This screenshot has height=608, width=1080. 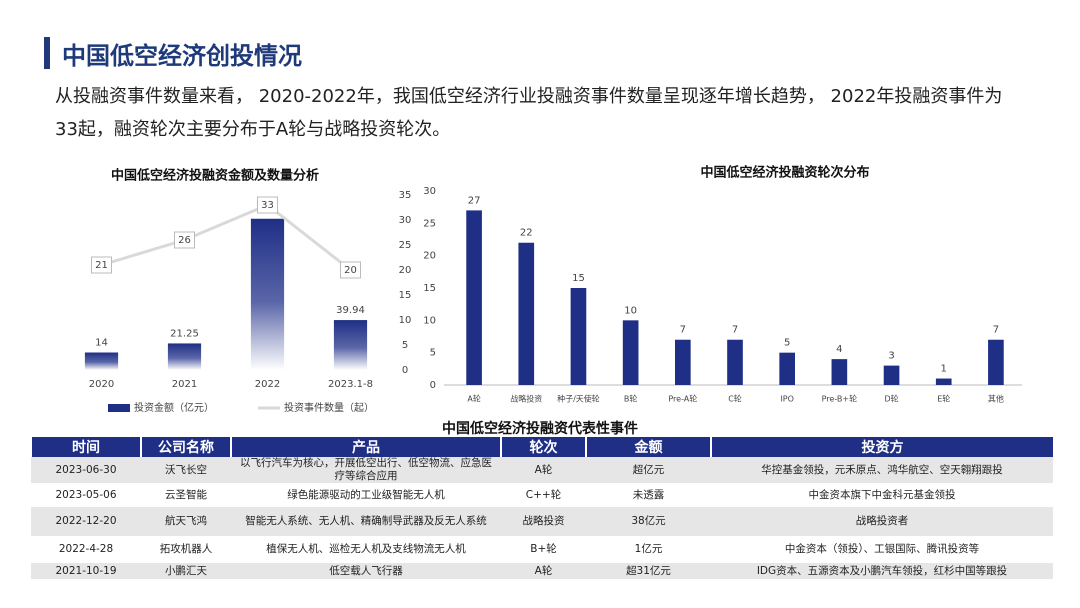 I want to click on value-label: 15, so click(x=578, y=278).